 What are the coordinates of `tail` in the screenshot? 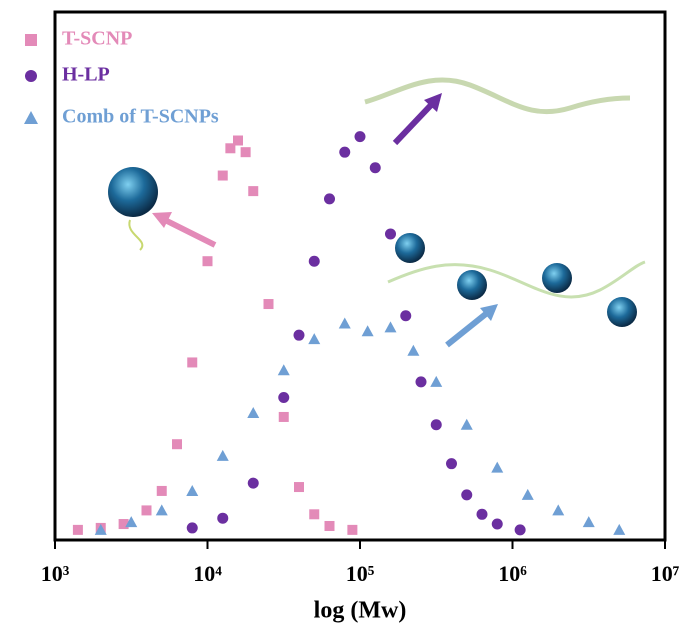 It's located at (136, 235).